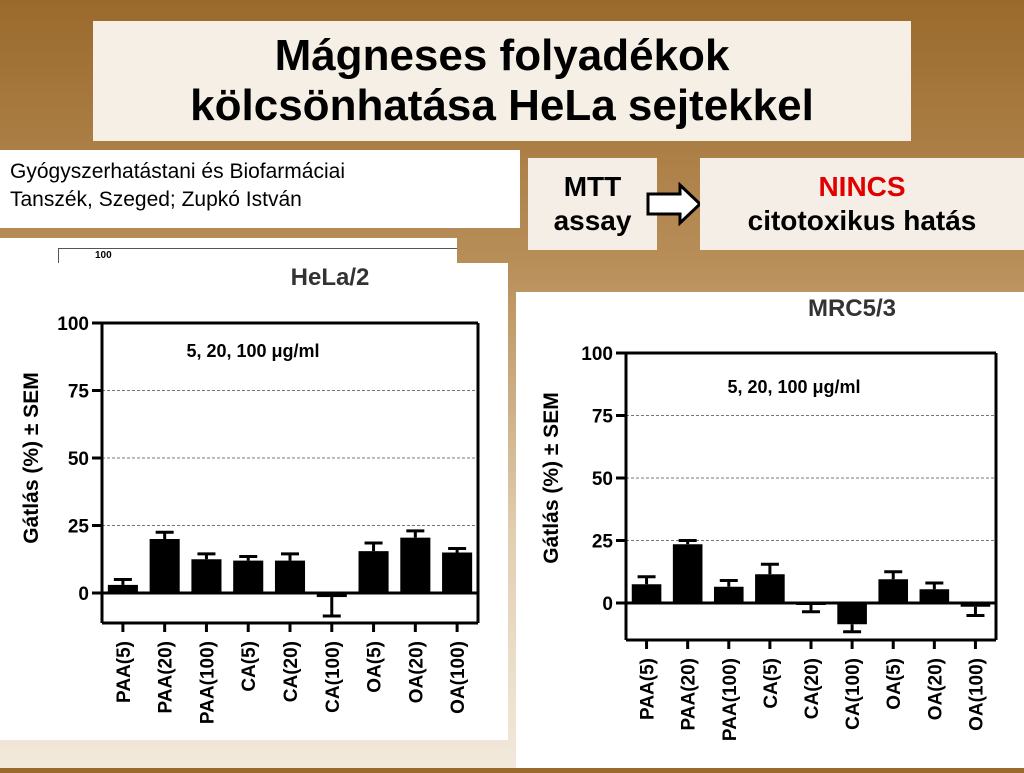 This screenshot has width=1024, height=773. I want to click on fragment-axis-line, so click(257, 248).